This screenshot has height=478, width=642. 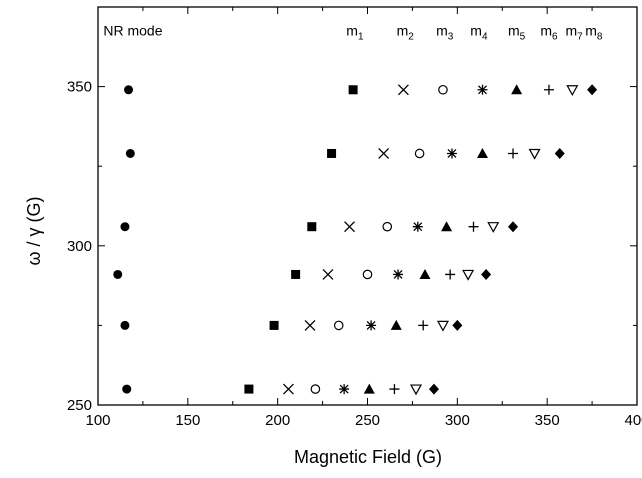 What do you see at coordinates (355, 33) in the screenshot?
I see `mode-label-m1: m1` at bounding box center [355, 33].